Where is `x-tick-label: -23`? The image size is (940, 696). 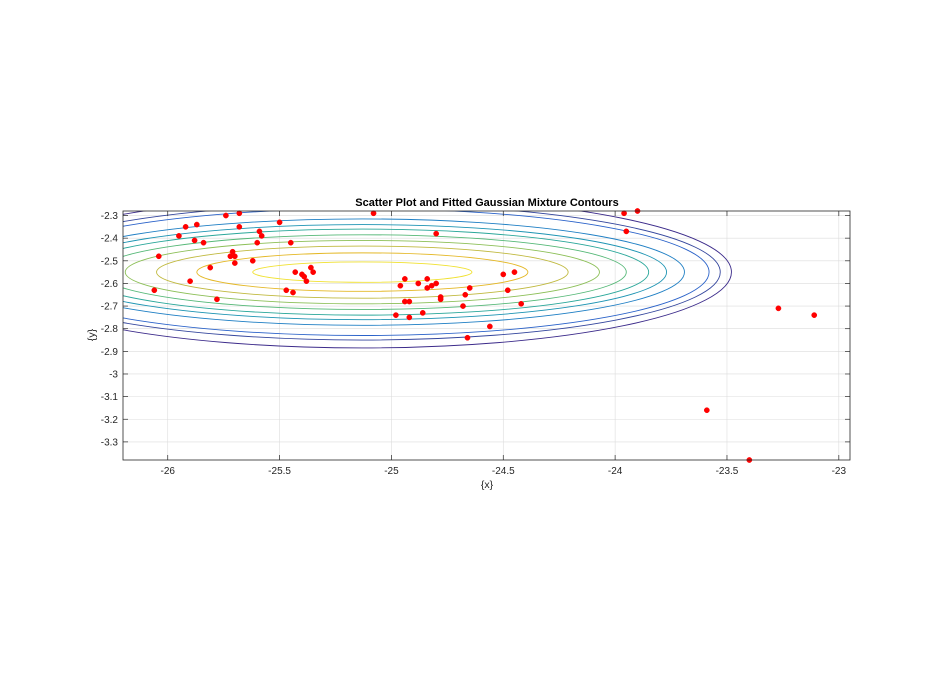
x-tick-label: -23 is located at coordinates (839, 471).